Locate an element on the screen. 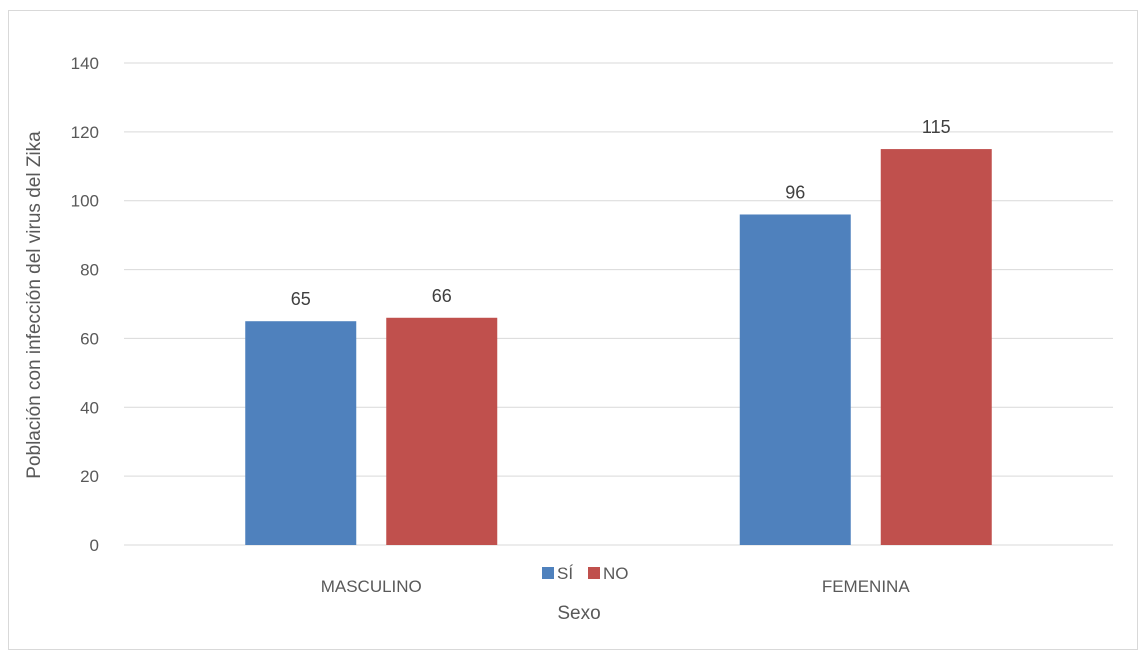 The image size is (1147, 650). data-label-masculino-no: 66 is located at coordinates (442, 296).